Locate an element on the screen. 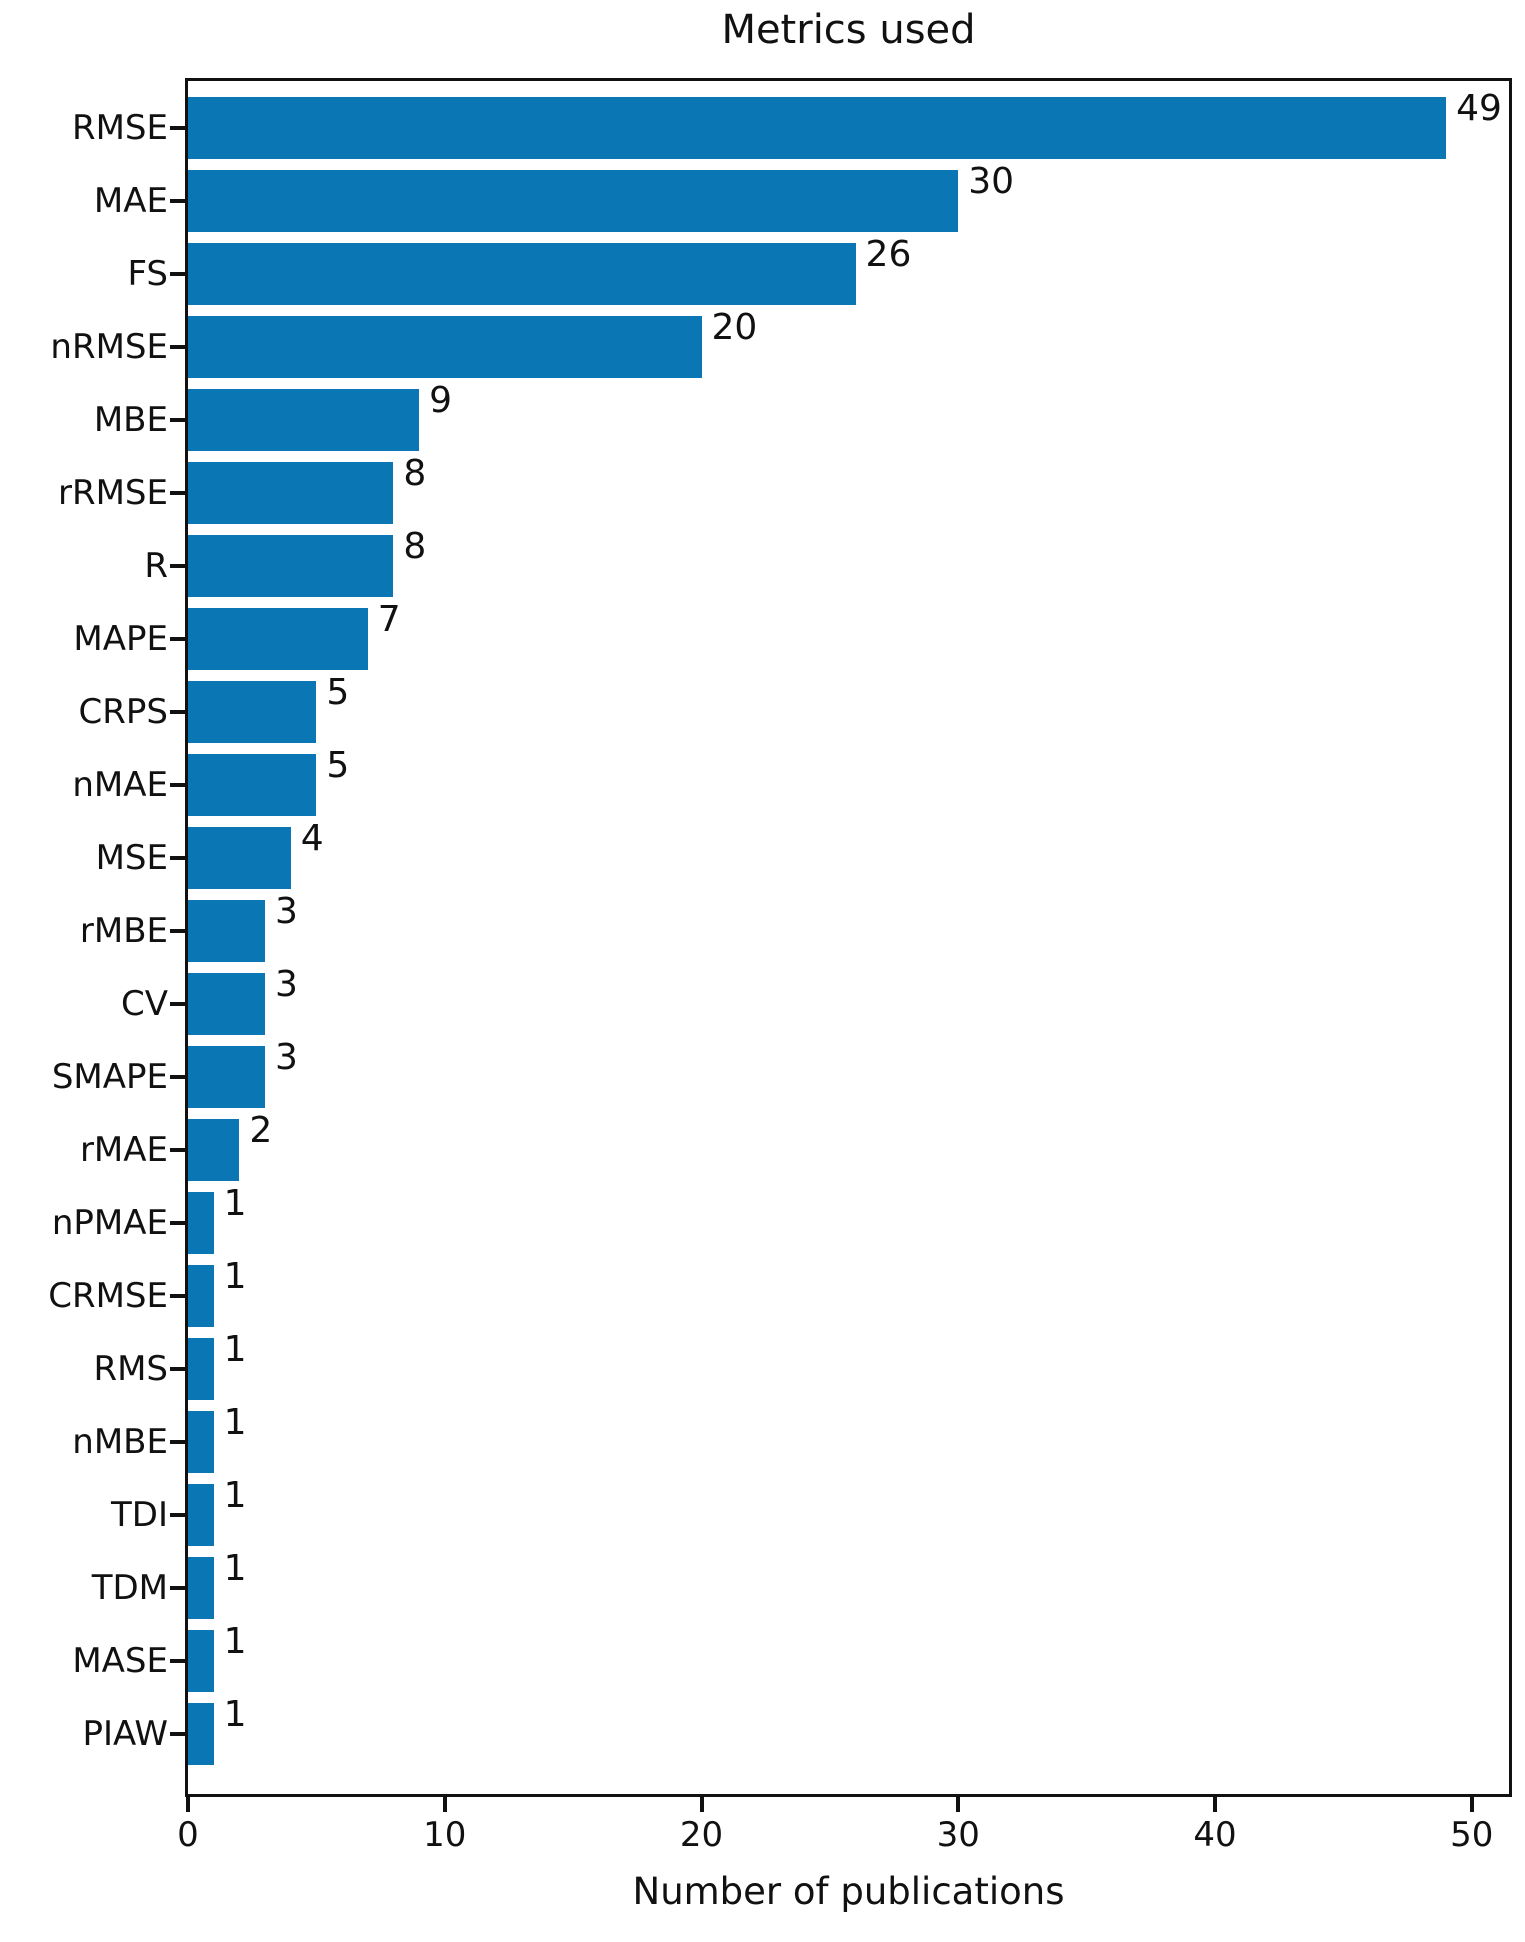 Image resolution: width=1525 pixels, height=1942 pixels. ytick-label-MAE: MAE is located at coordinates (130, 201).